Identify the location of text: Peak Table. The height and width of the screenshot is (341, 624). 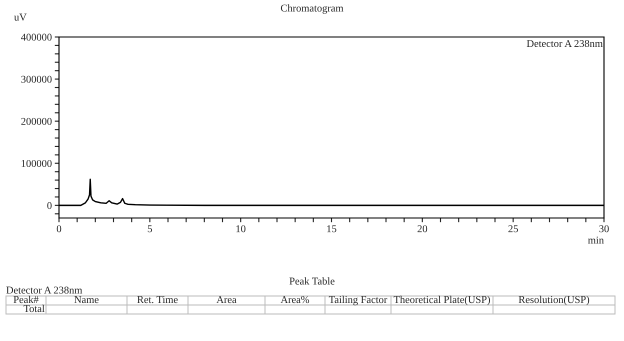
(311, 281).